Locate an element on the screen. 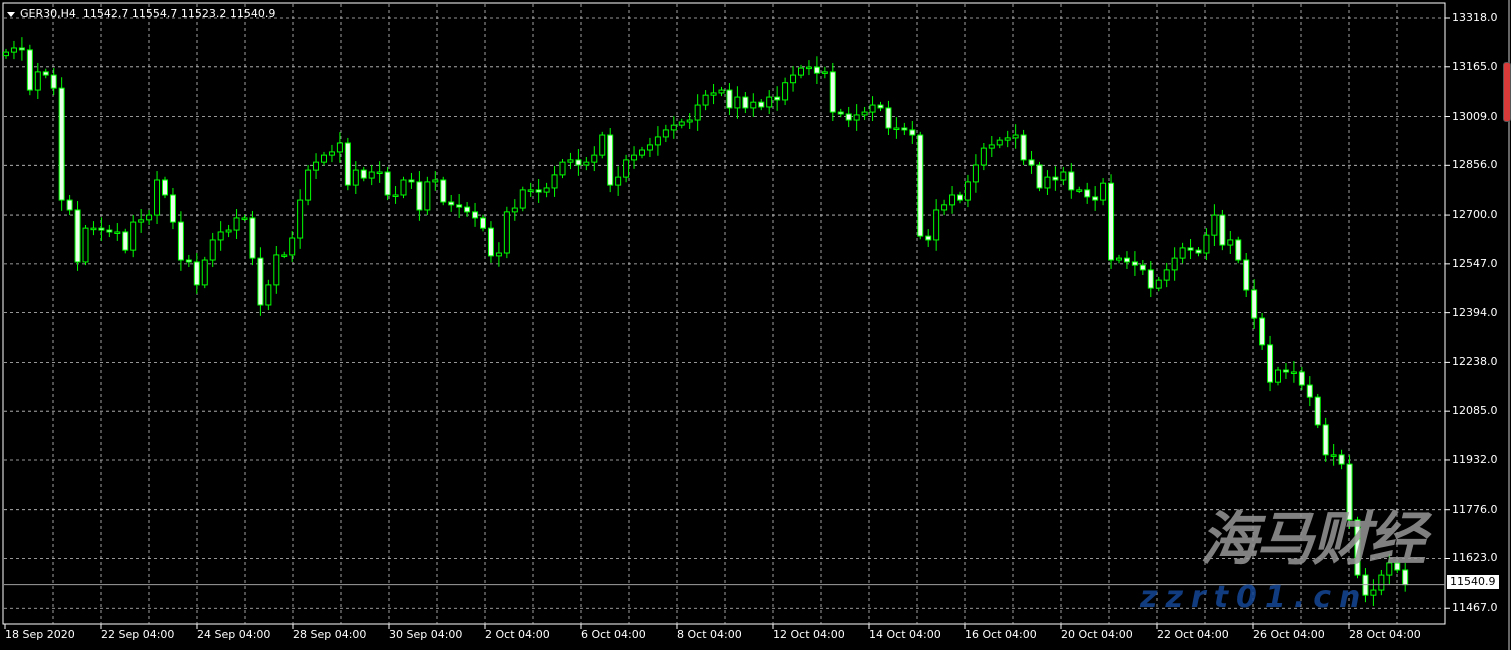  y-tick-label: 13009.0 is located at coordinates (1475, 116).